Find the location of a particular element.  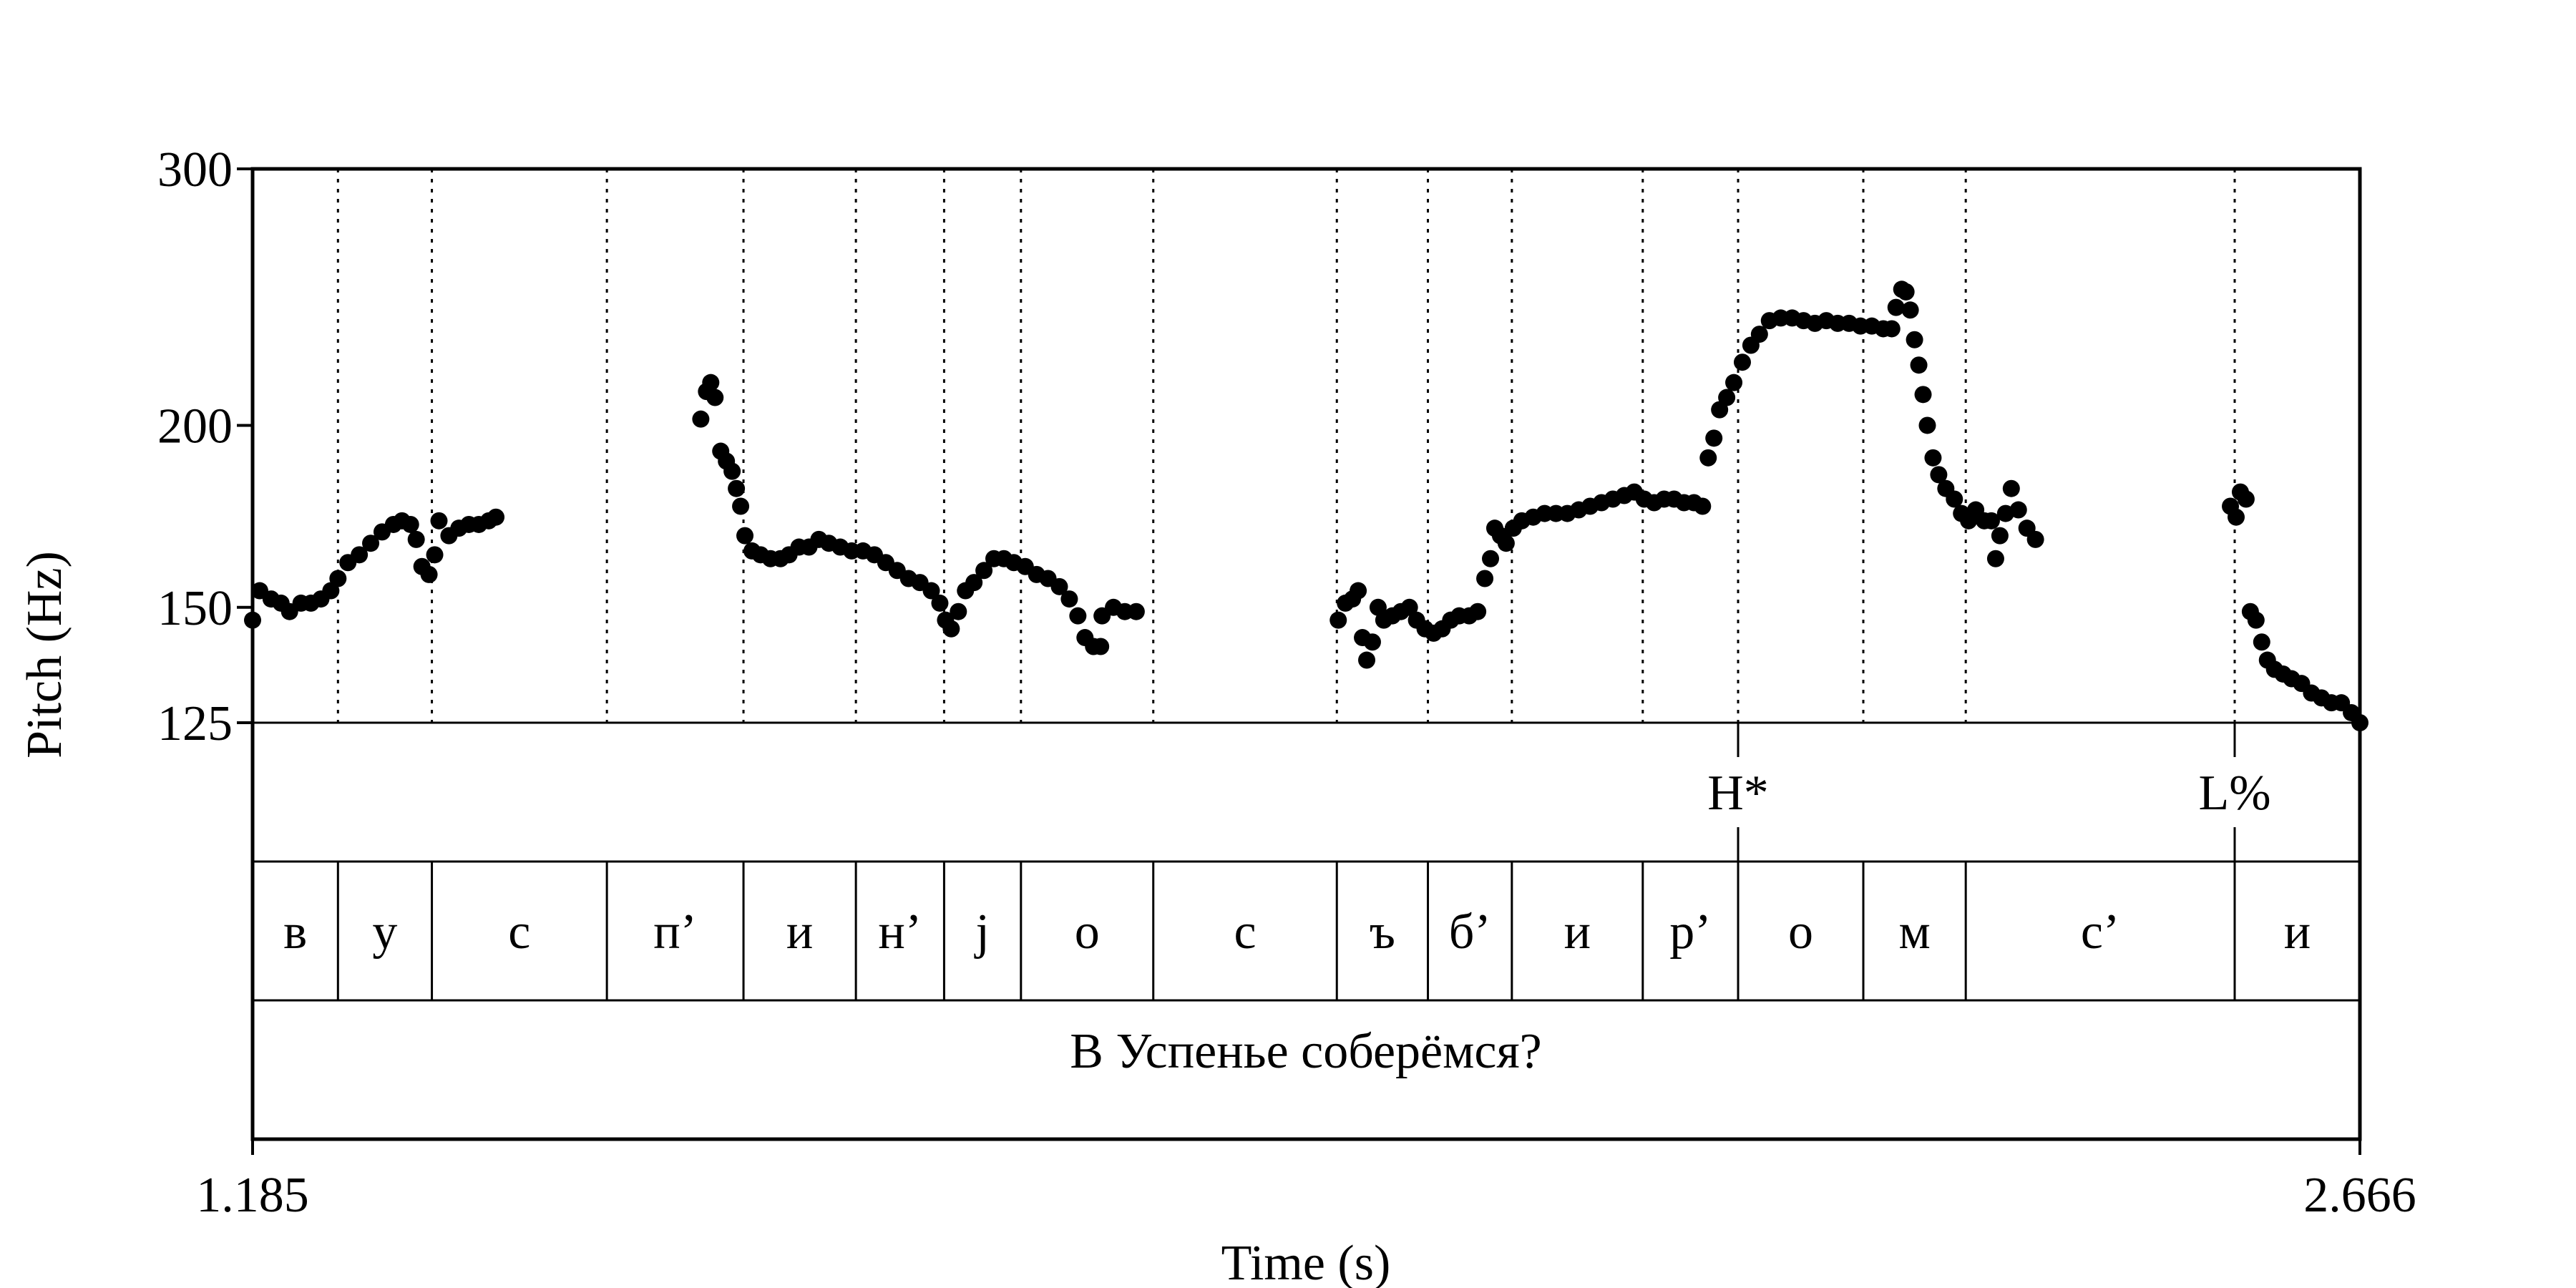

sentence-tier-label: В Успенье соберёмся? is located at coordinates (1305, 1051).